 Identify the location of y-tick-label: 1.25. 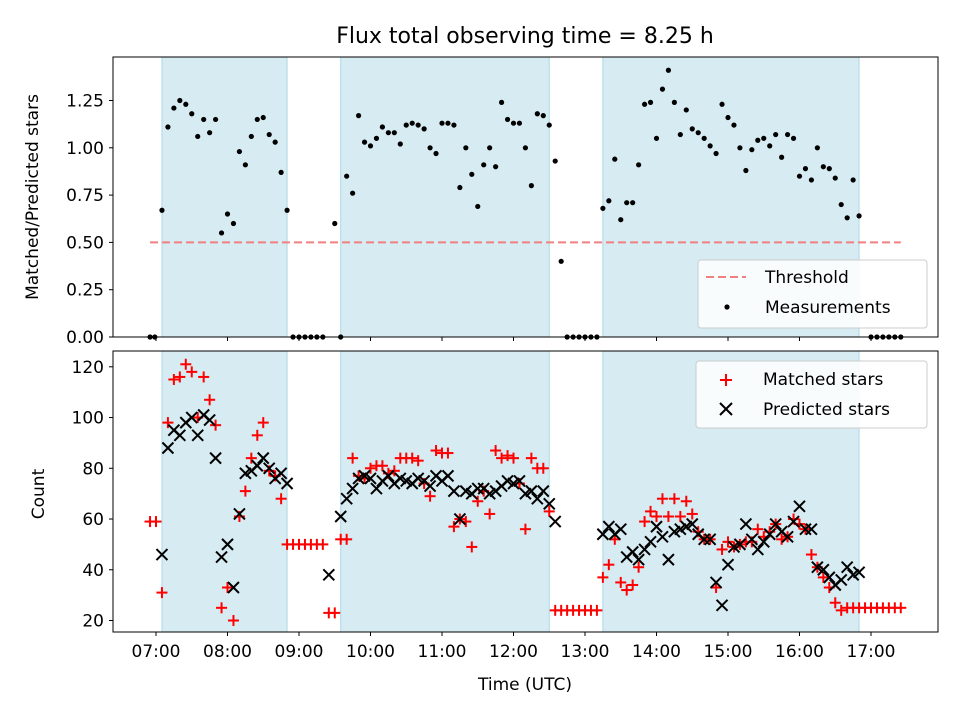
(85, 102).